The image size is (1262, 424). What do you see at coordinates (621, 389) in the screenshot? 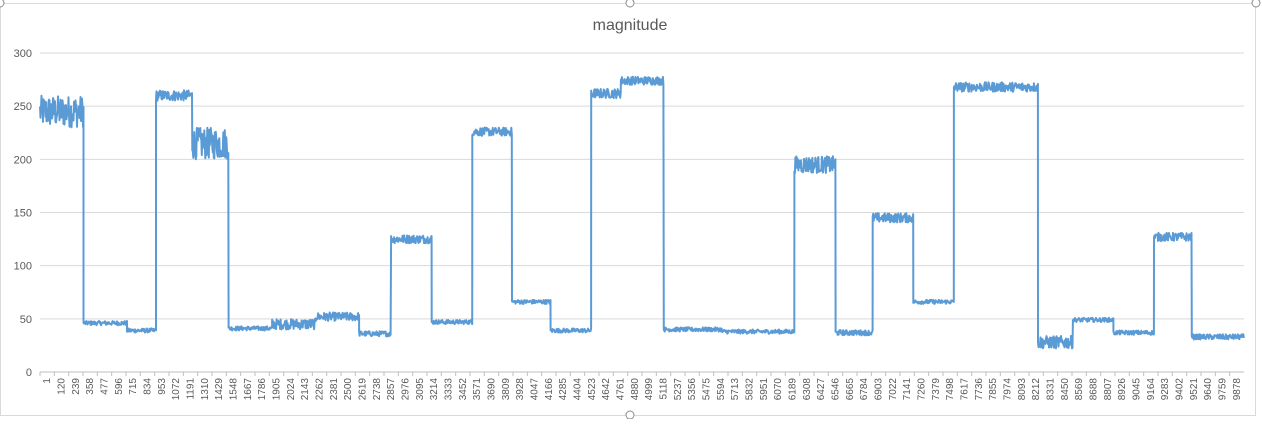
I see `x-tick-label: 4761` at bounding box center [621, 389].